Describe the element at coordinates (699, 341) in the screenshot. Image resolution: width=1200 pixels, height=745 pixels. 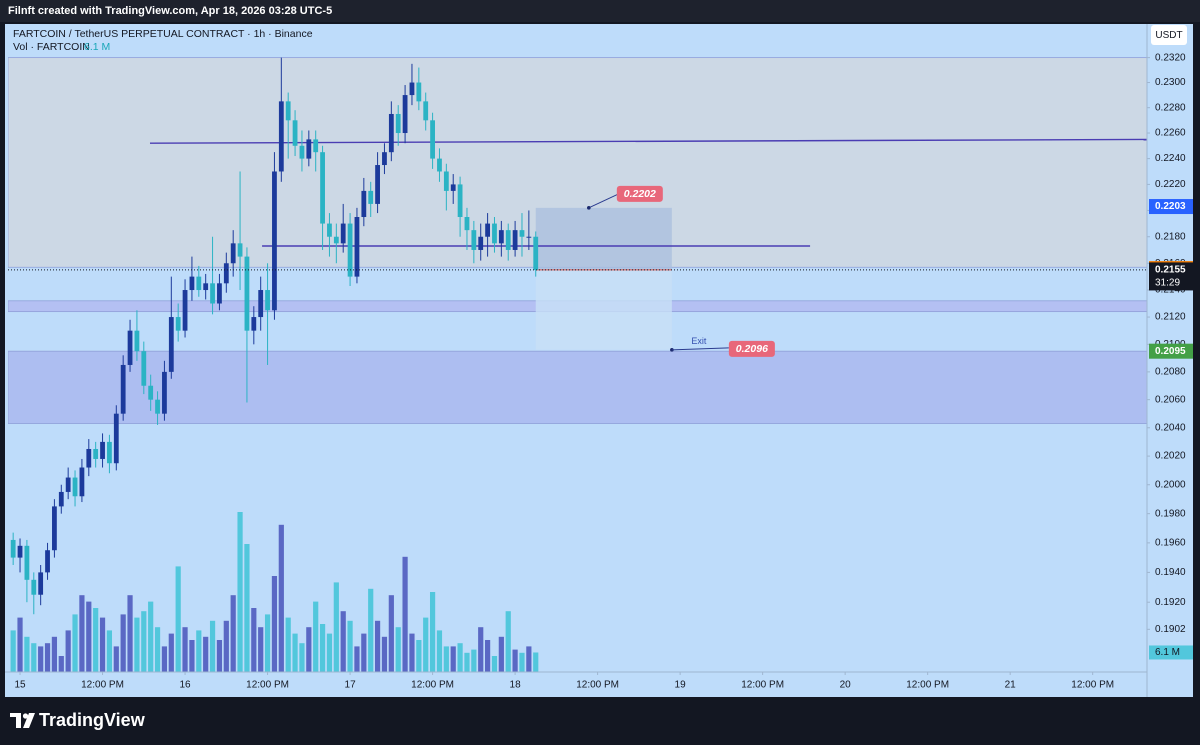
I see `exit-text: Exit` at that location.